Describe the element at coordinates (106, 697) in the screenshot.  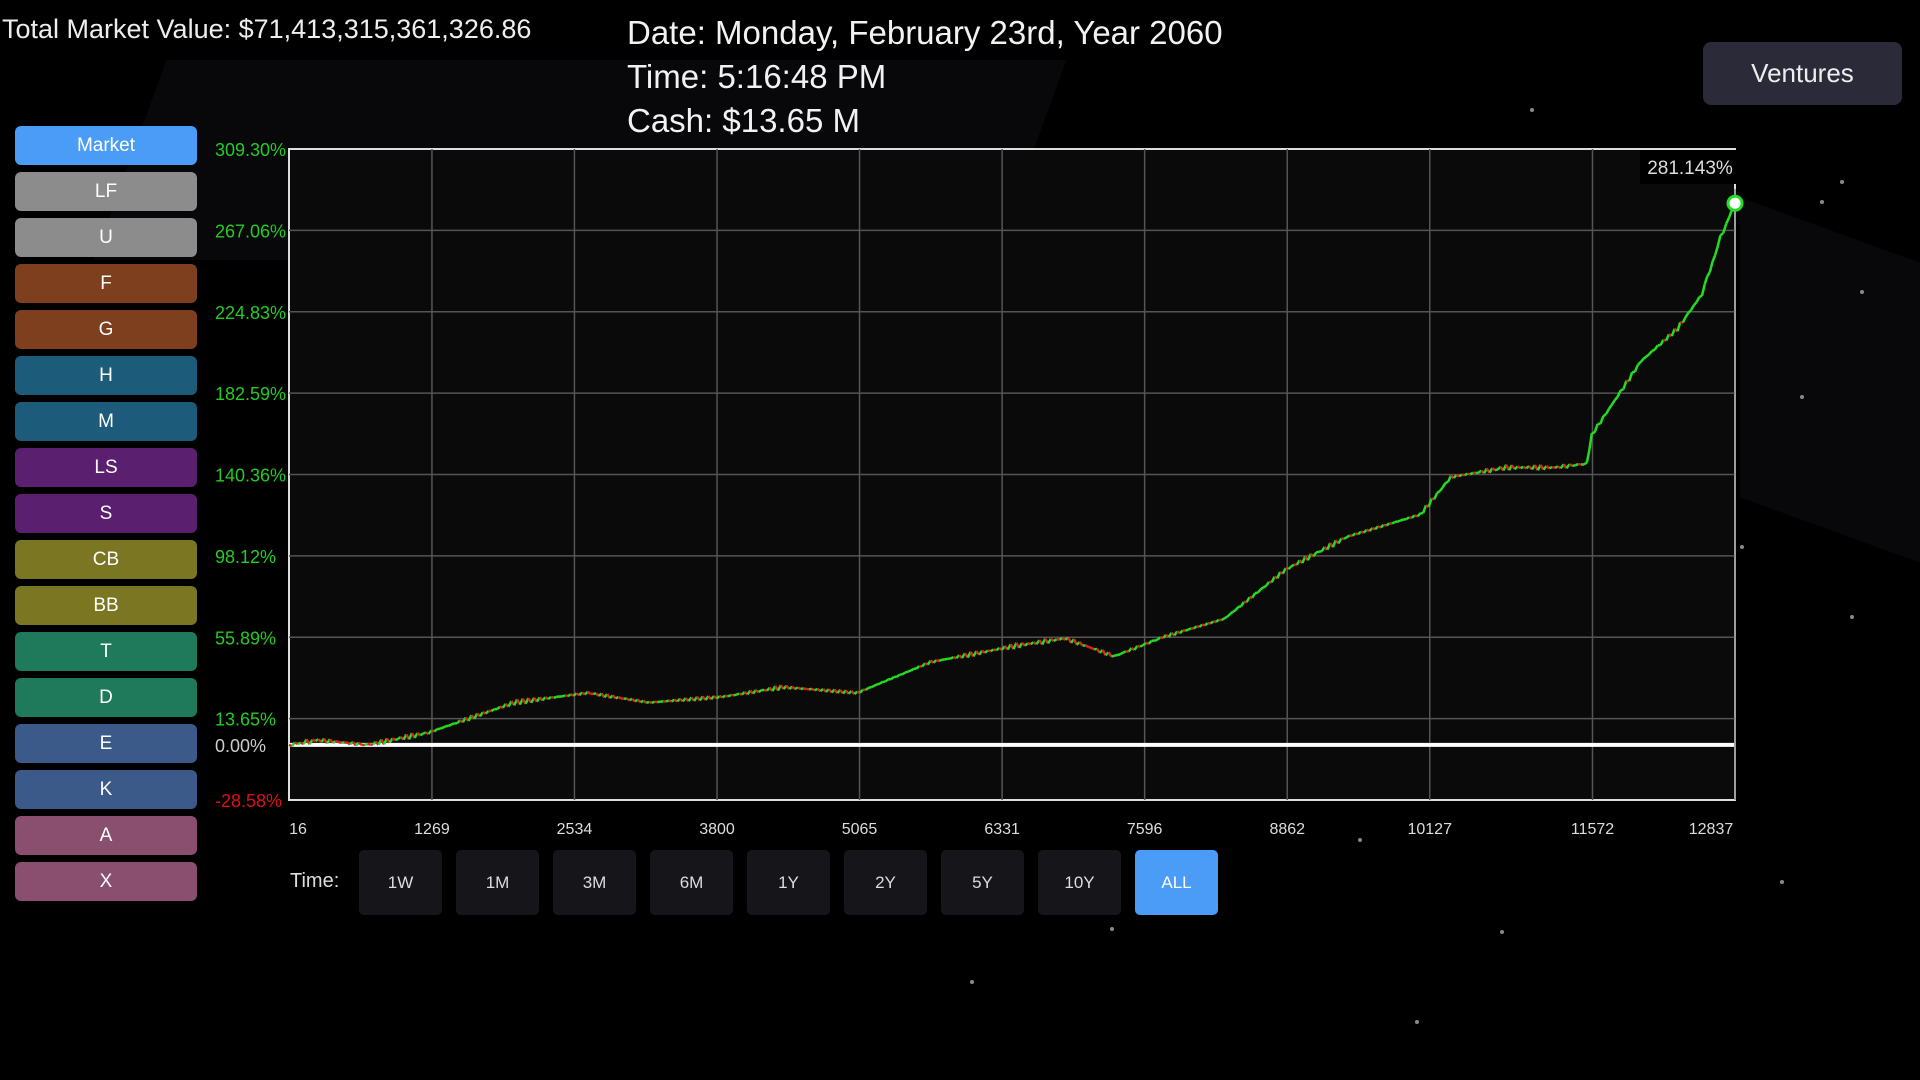
I see `sidebar-item-d: D` at that location.